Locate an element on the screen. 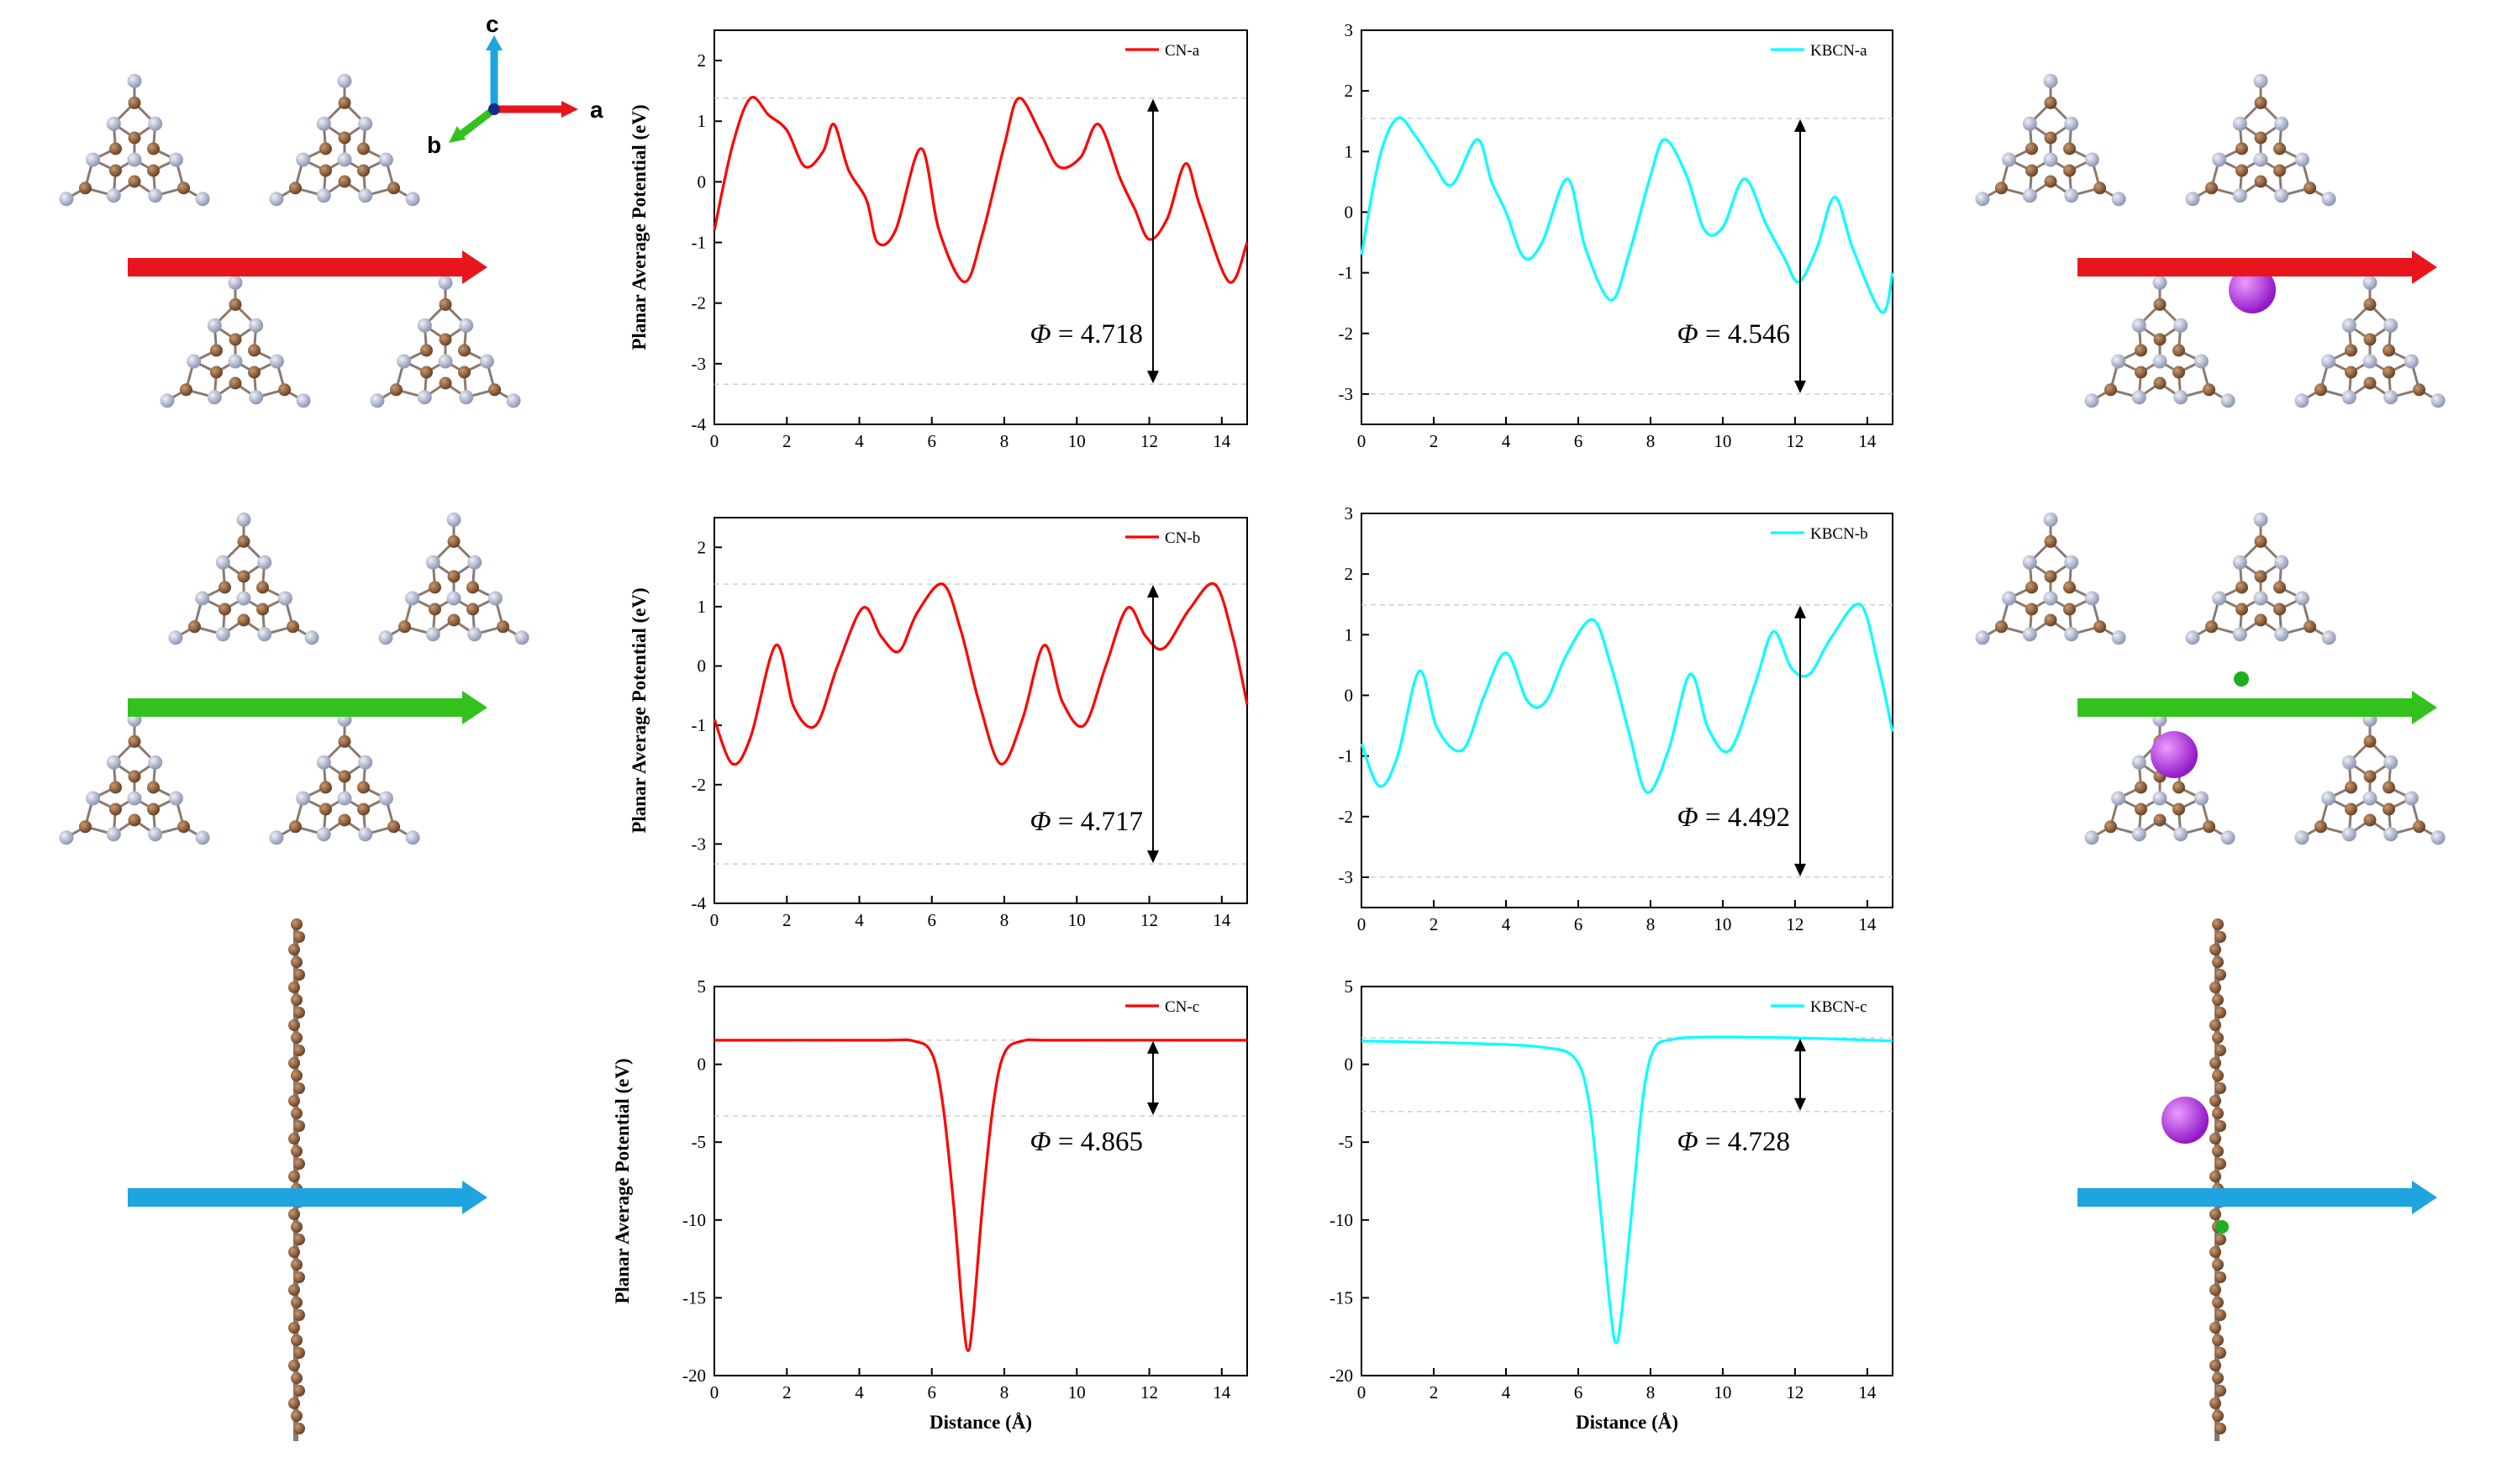  y-tick-label: -5 is located at coordinates (1347, 1142).